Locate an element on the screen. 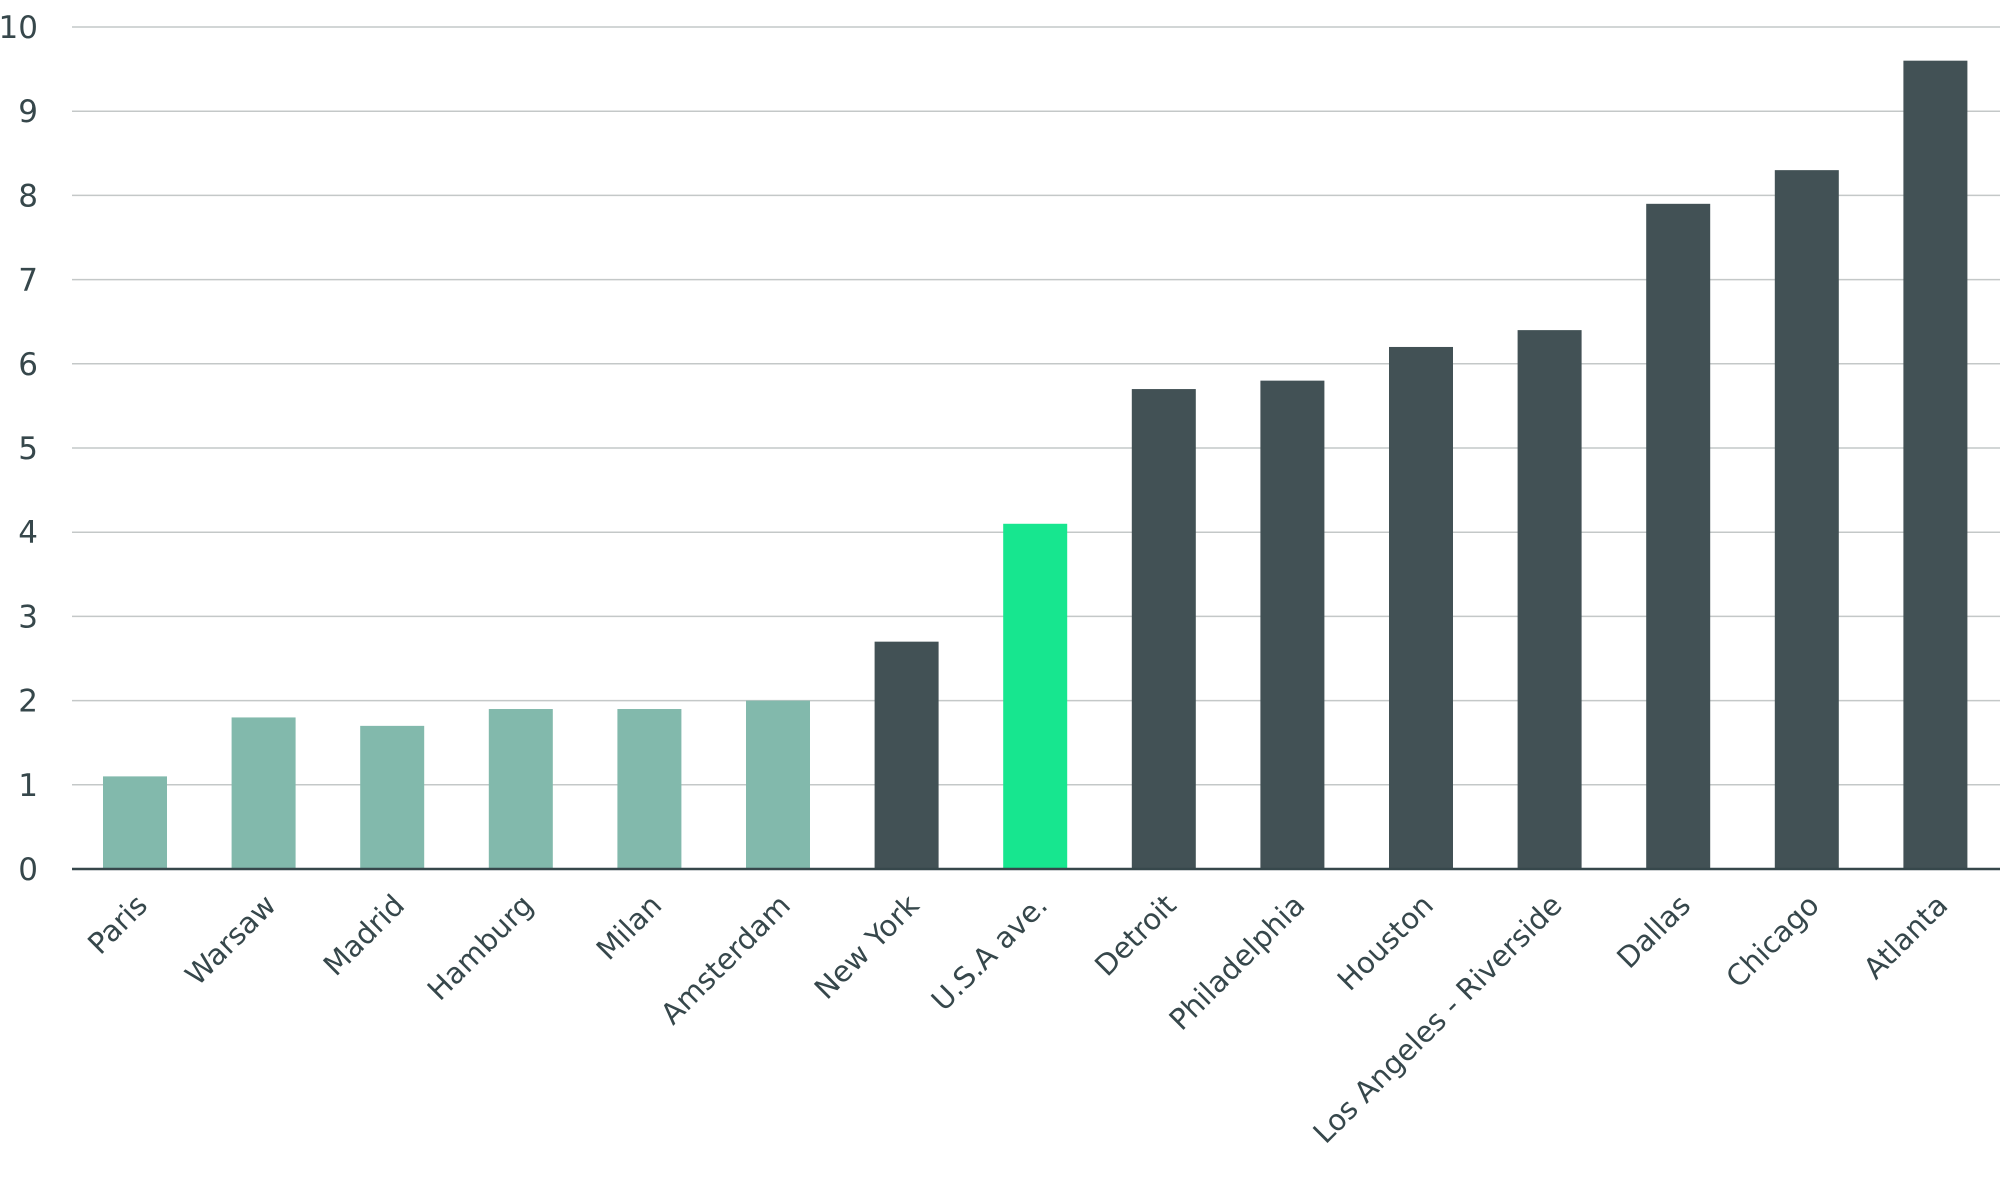  y-axis-tick-labels: 0 1 2 3 4 5 6 7 8 9 10 is located at coordinates (19, 449).